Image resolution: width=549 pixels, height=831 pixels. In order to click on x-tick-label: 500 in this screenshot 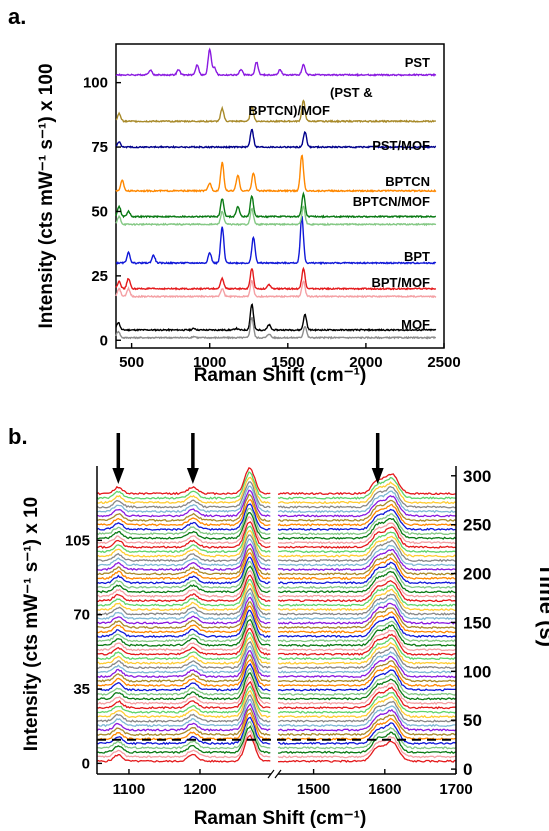, I will do `click(131, 362)`.